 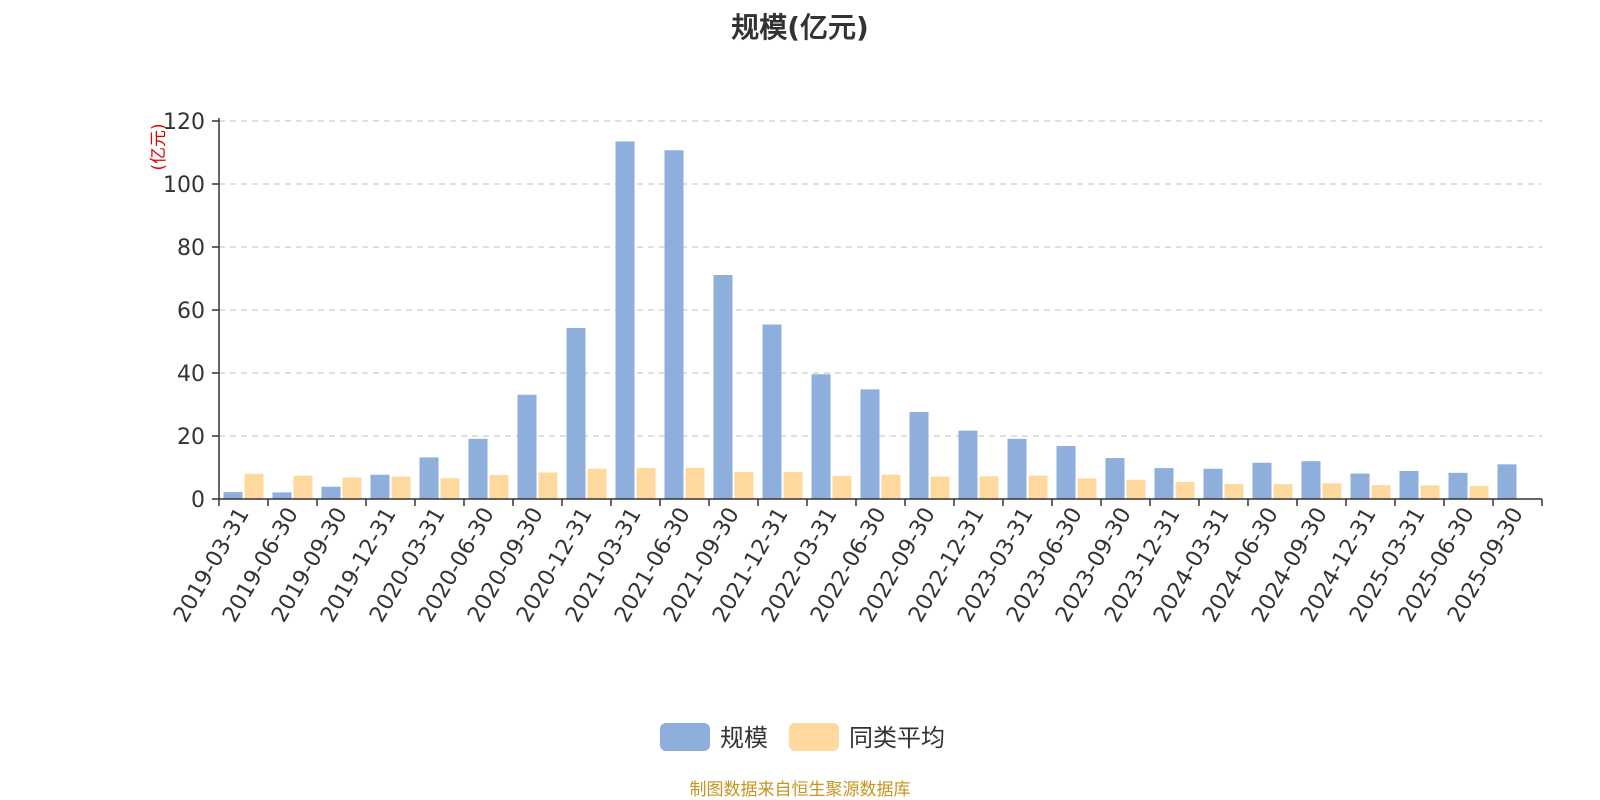 I want to click on legend-label: 规模, so click(x=744, y=738).